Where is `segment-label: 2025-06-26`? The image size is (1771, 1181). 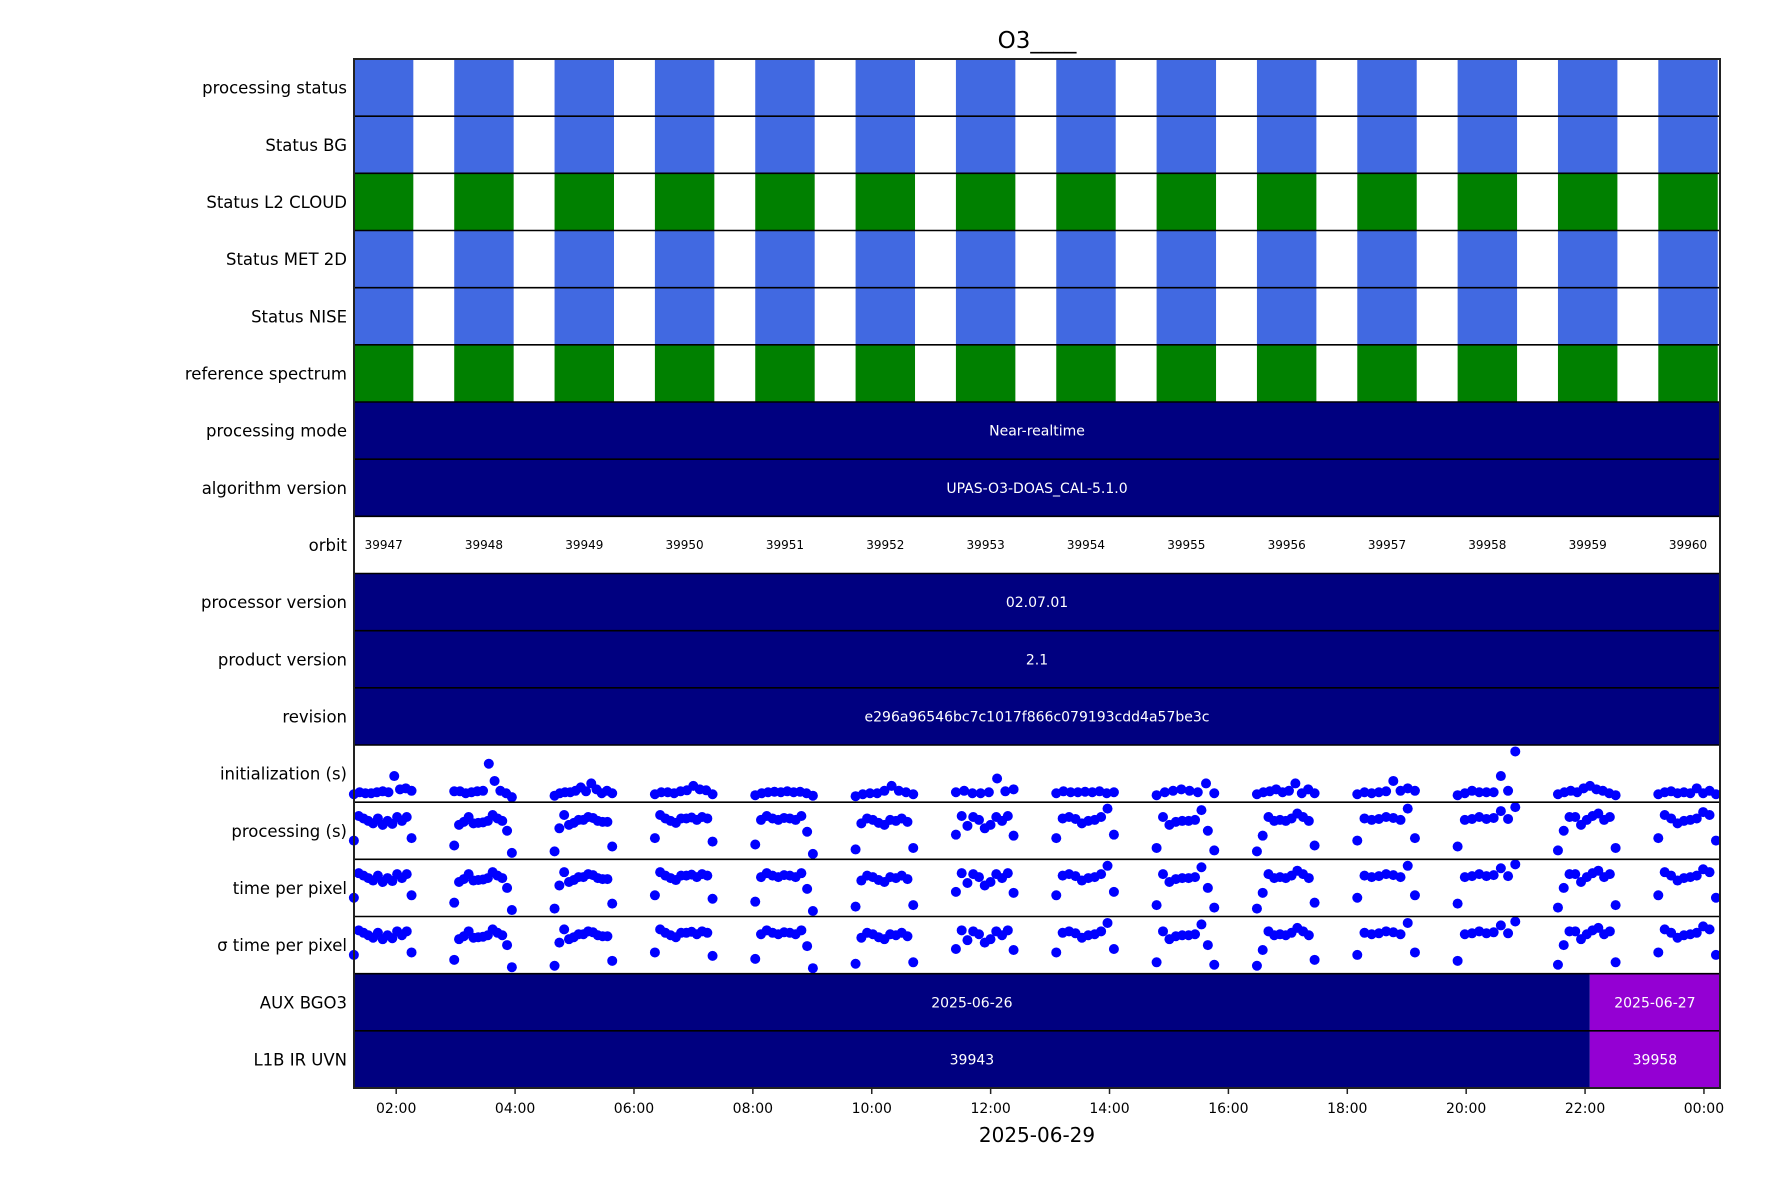 segment-label: 2025-06-26 is located at coordinates (971, 1003).